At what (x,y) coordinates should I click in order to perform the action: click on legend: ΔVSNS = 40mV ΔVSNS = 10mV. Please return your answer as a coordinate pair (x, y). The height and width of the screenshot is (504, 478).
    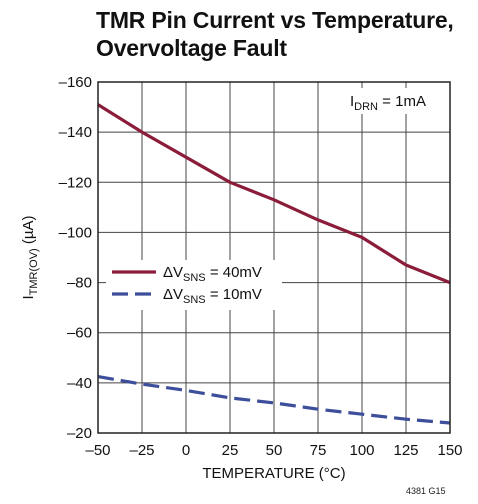
    Looking at the image, I should click on (194, 285).